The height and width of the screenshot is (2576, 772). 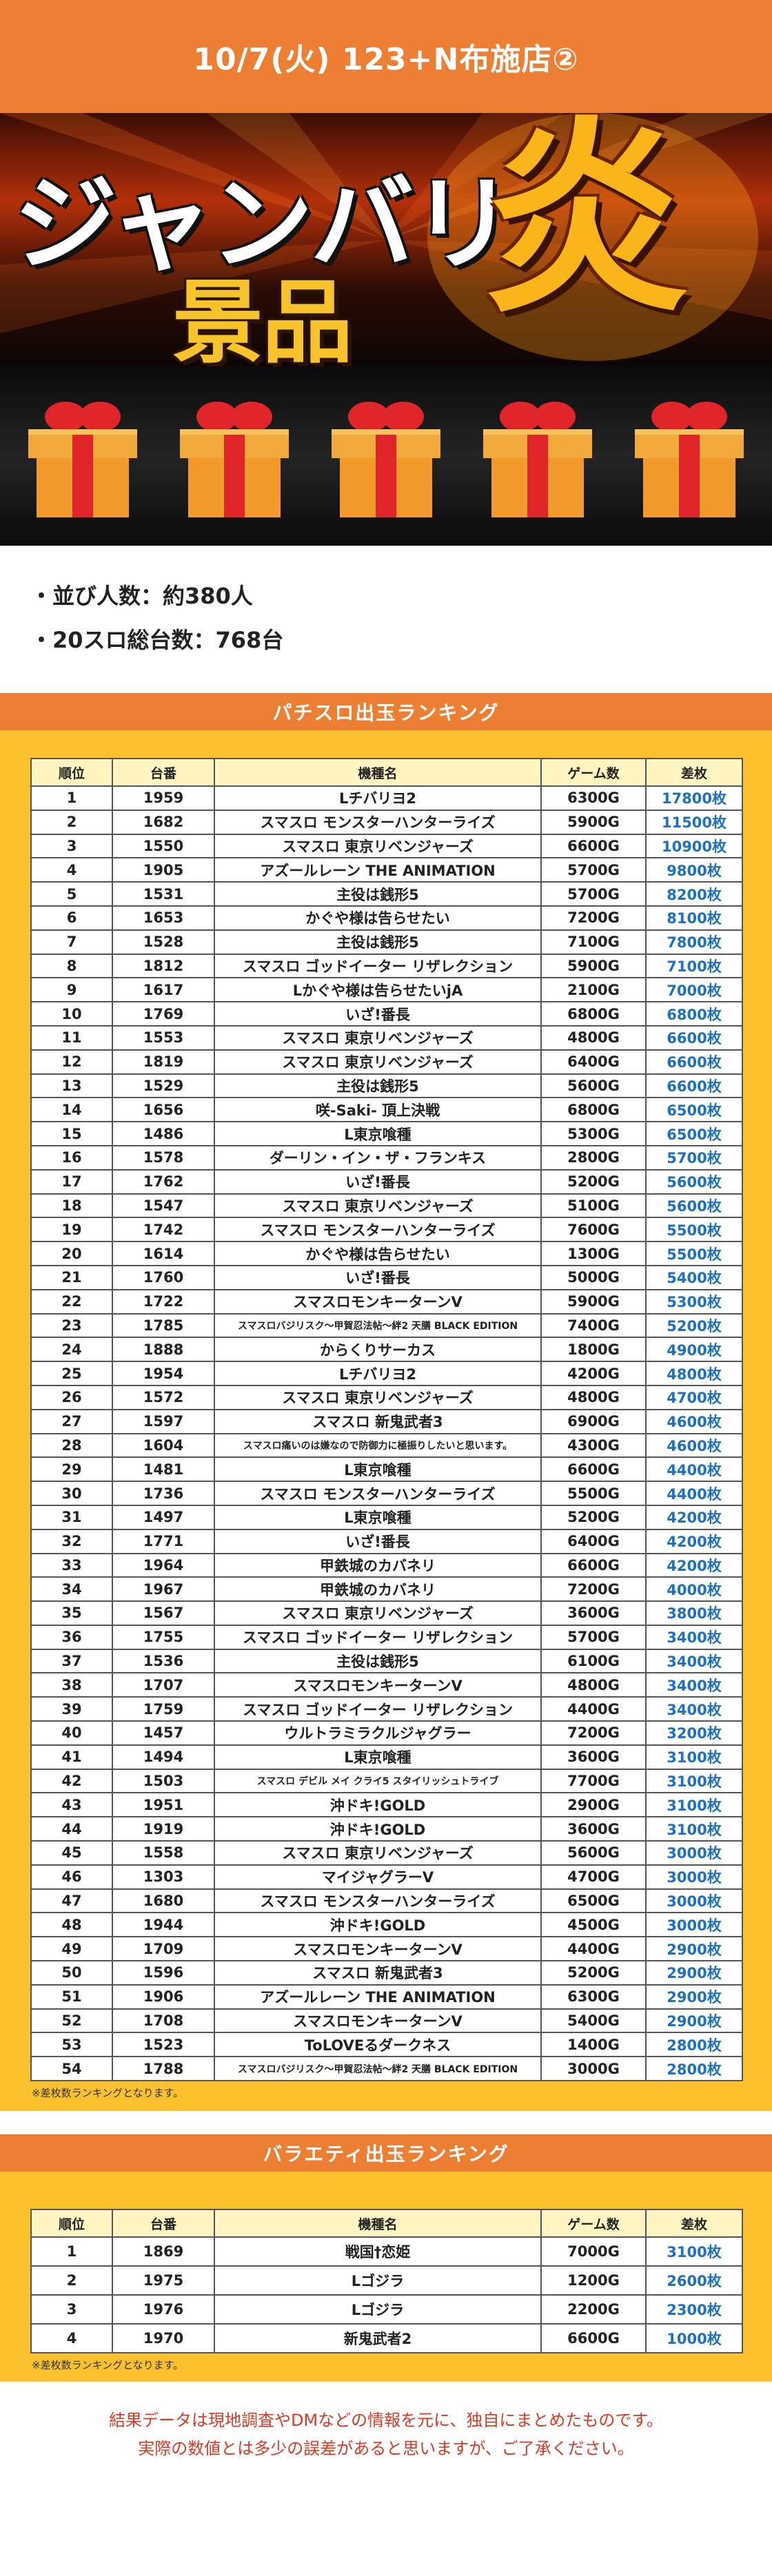 What do you see at coordinates (694, 1733) in the screenshot?
I see `difference-cell: 3200枚` at bounding box center [694, 1733].